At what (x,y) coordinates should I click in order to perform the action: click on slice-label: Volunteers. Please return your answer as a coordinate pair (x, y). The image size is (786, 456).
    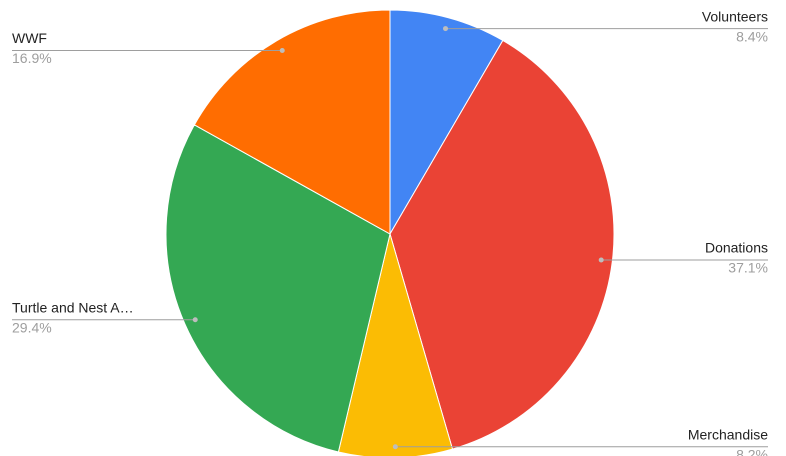
    Looking at the image, I should click on (735, 16).